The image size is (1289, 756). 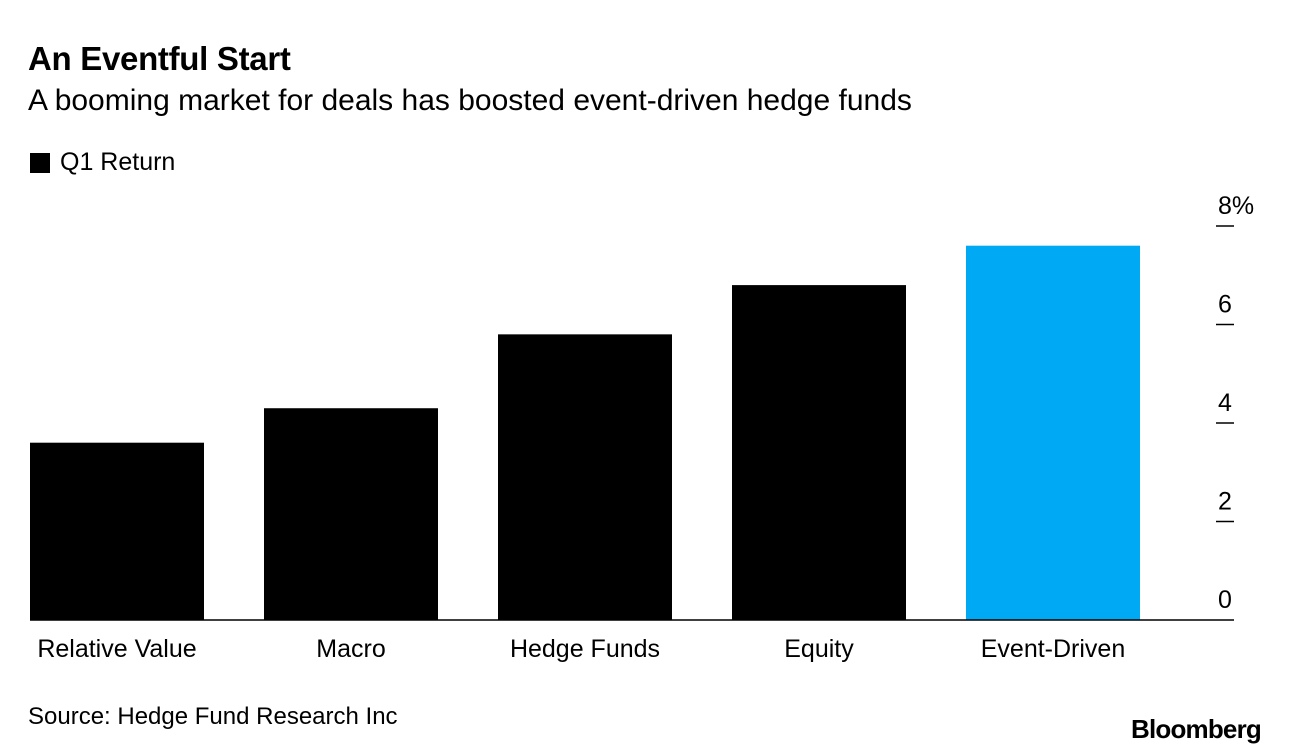 I want to click on bar-macro, so click(x=351, y=514).